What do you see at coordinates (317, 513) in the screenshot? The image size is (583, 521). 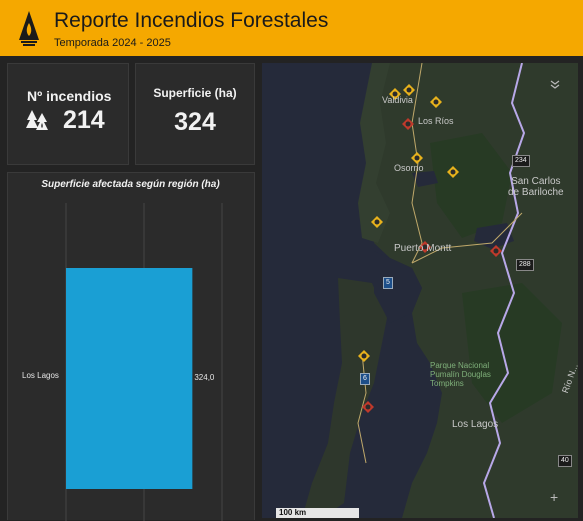 I see `map-scale-bar: 100 km` at bounding box center [317, 513].